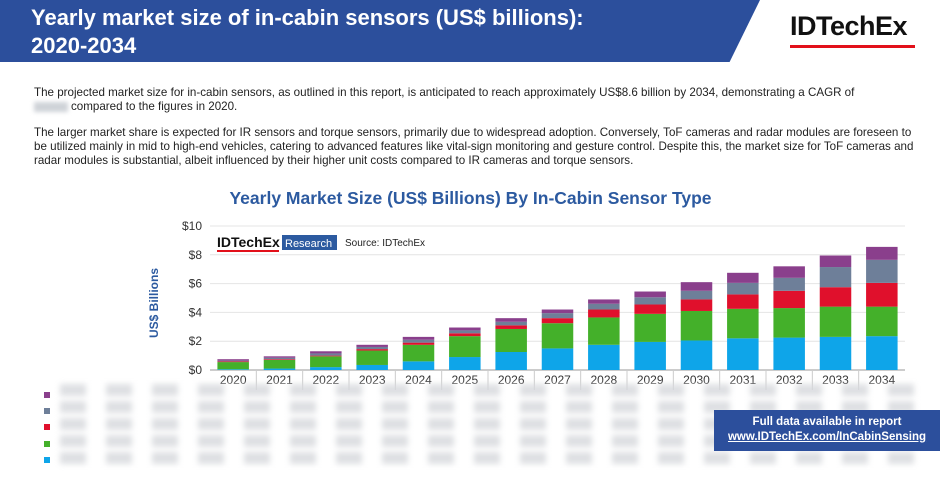  What do you see at coordinates (372, 380) in the screenshot?
I see `x-tick-label: 2023` at bounding box center [372, 380].